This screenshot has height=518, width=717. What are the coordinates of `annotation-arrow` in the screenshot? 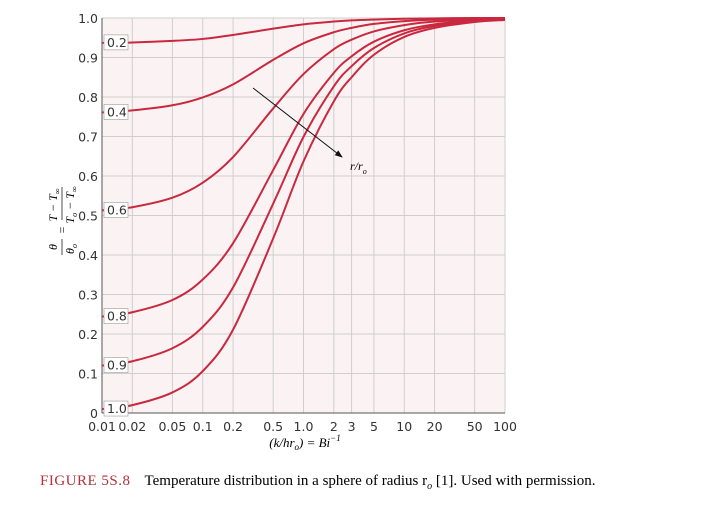 It's located at (297, 122).